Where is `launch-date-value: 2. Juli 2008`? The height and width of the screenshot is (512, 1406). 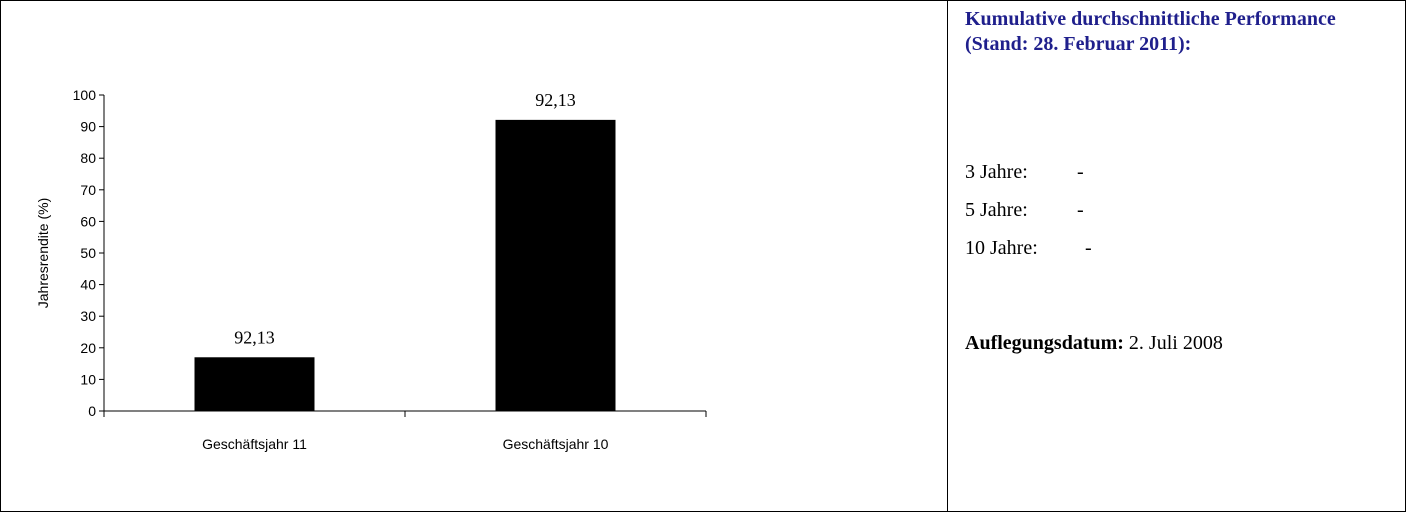
launch-date-value: 2. Juli 2008 is located at coordinates (1175, 343).